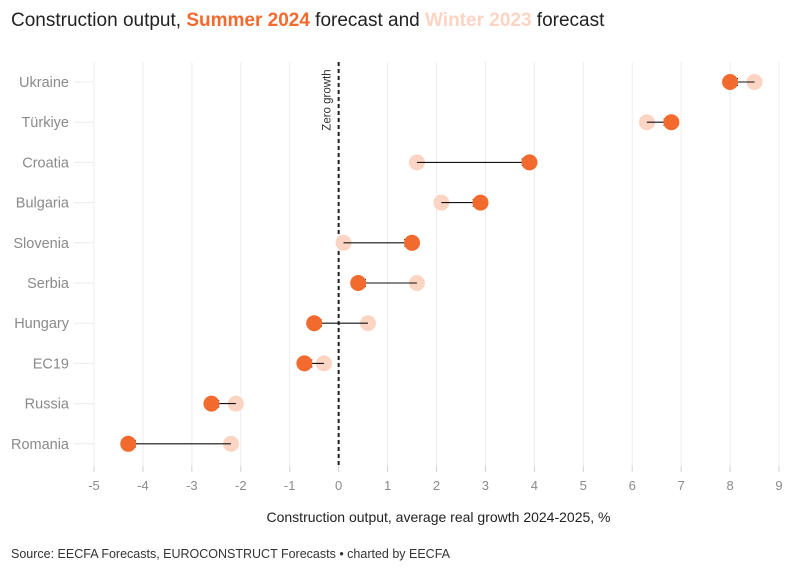 This screenshot has height=575, width=796. Describe the element at coordinates (99, 20) in the screenshot. I see `title-prefix: Construction output,` at that location.